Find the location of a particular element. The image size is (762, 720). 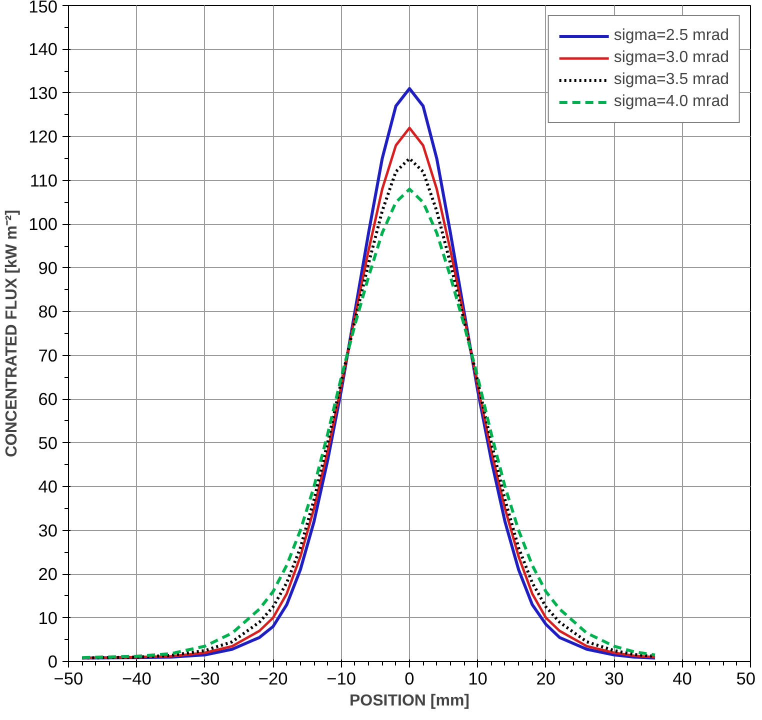

legend-label: sigma=2.5 mrad is located at coordinates (671, 36).